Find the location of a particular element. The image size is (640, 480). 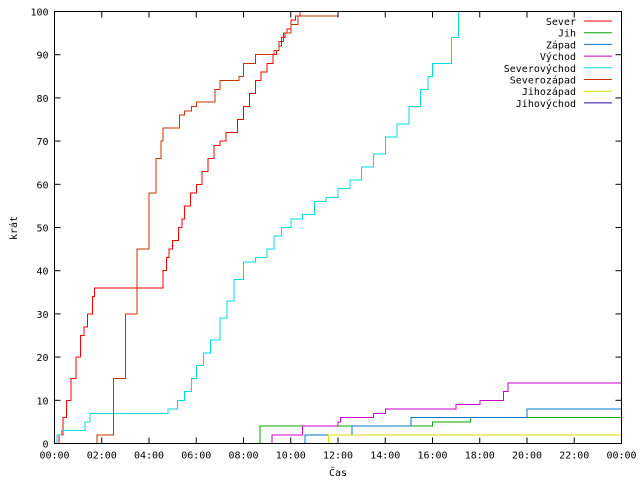

legend-label: Západ is located at coordinates (561, 45).